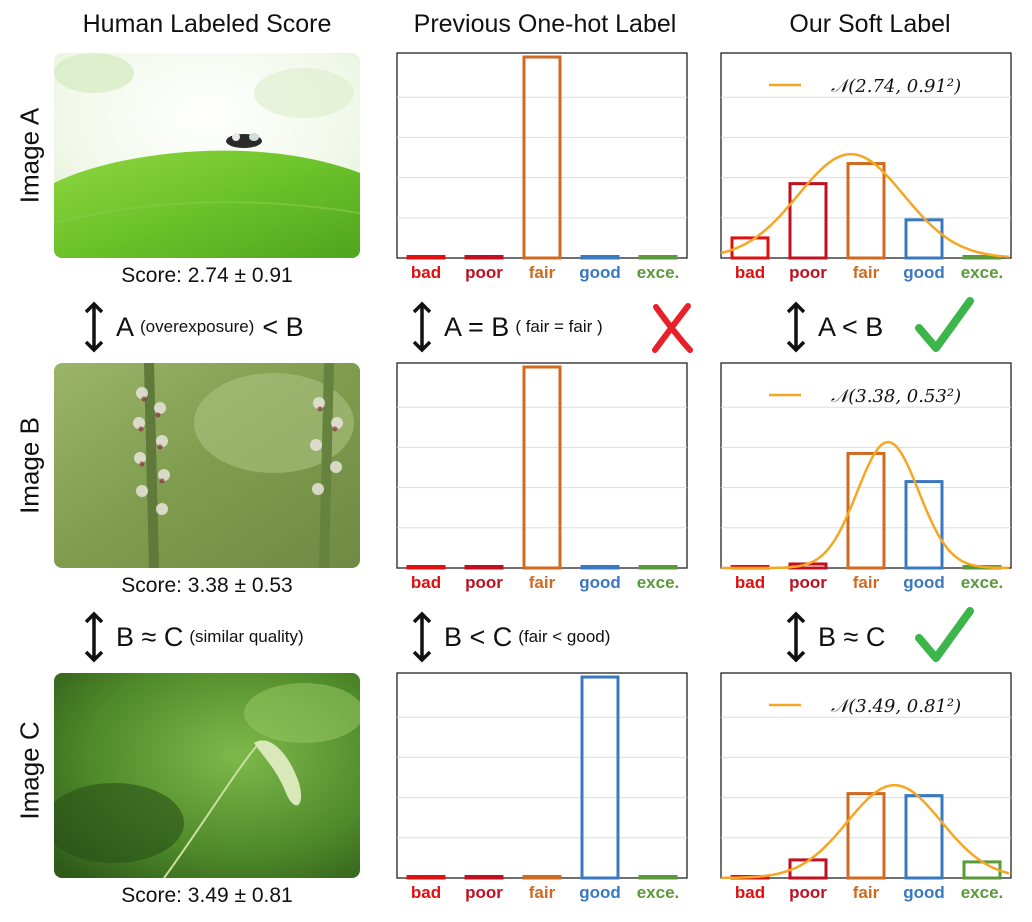 This screenshot has width=1032, height=922. What do you see at coordinates (246, 636) in the screenshot?
I see `compare-bc-note: (similar quality)` at bounding box center [246, 636].